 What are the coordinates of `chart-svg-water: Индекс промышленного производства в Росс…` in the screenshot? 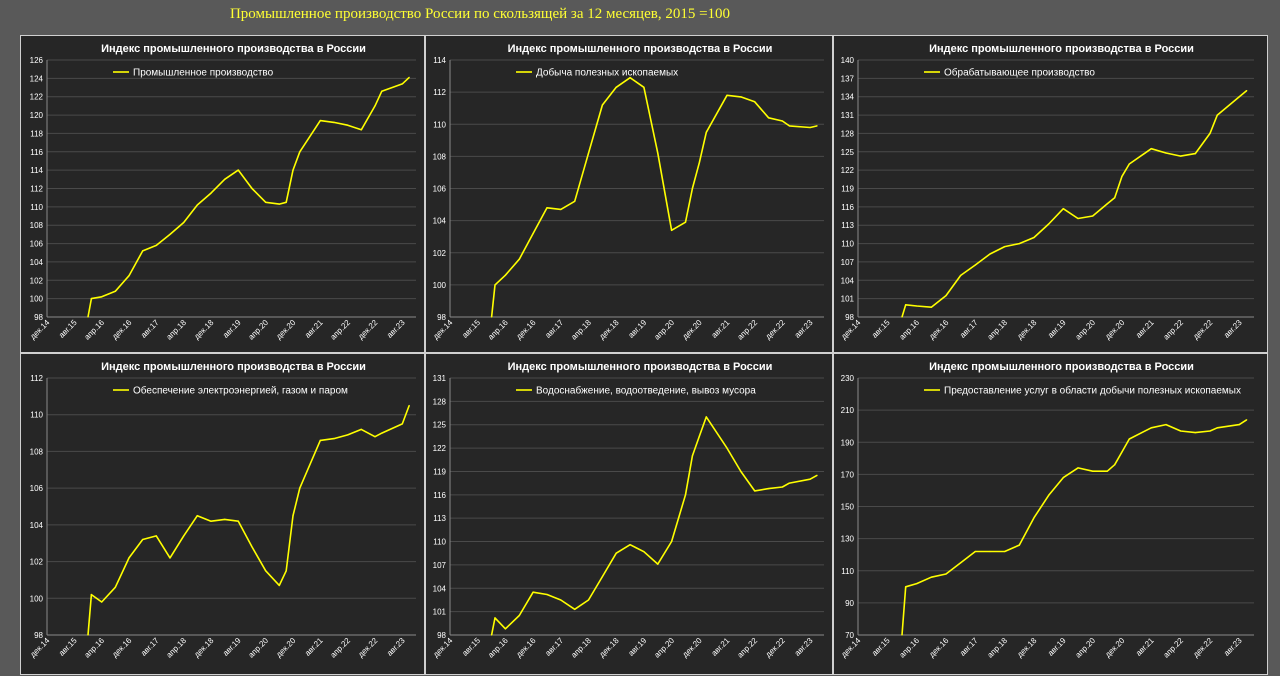 It's located at (627, 510).